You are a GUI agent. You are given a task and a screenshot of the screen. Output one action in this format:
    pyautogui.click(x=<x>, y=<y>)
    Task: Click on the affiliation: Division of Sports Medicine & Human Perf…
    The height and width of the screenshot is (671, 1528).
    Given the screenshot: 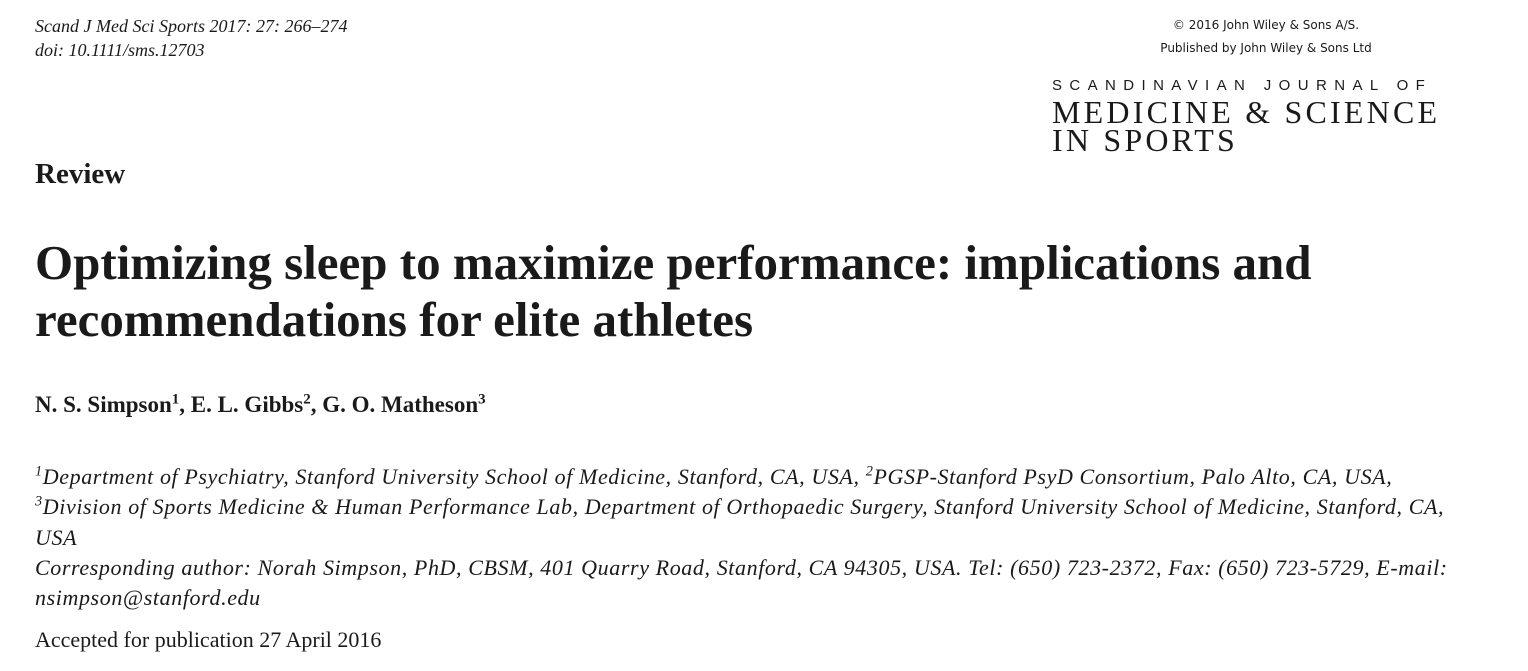 What is the action you would take?
    pyautogui.click(x=740, y=522)
    